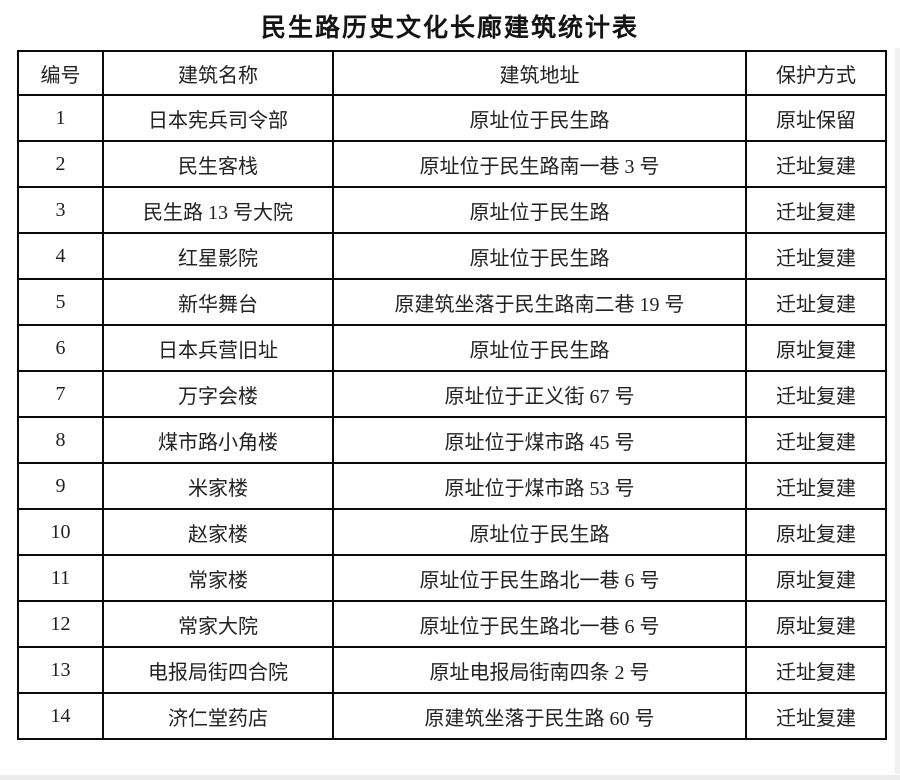 This screenshot has width=900, height=780. I want to click on cell-building-address: 原建筑坐落于民生路南二巷 19 号, so click(539, 302).